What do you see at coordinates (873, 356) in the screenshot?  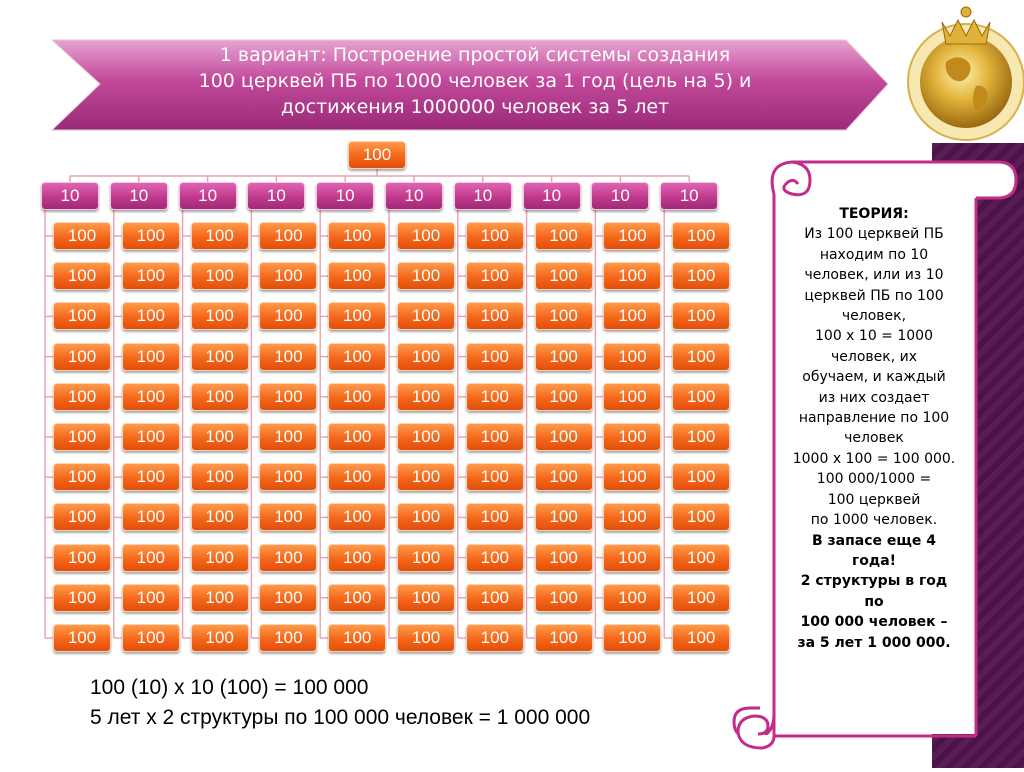 I see `theory-line: человек, их` at bounding box center [873, 356].